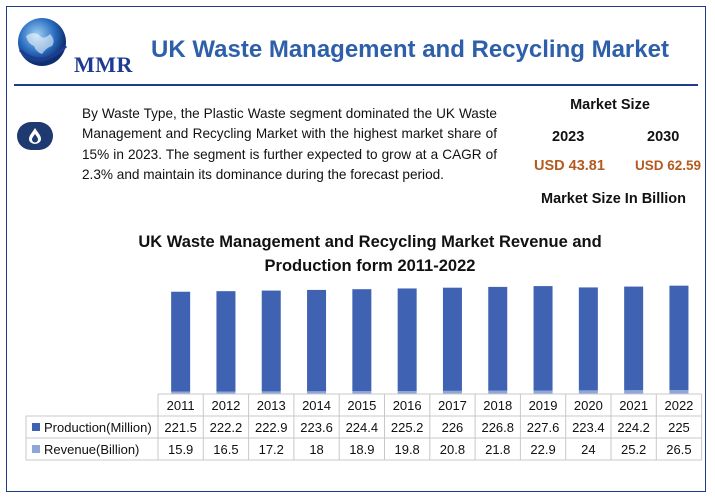 This screenshot has width=715, height=501. What do you see at coordinates (356, 85) in the screenshot?
I see `header-divider` at bounding box center [356, 85].